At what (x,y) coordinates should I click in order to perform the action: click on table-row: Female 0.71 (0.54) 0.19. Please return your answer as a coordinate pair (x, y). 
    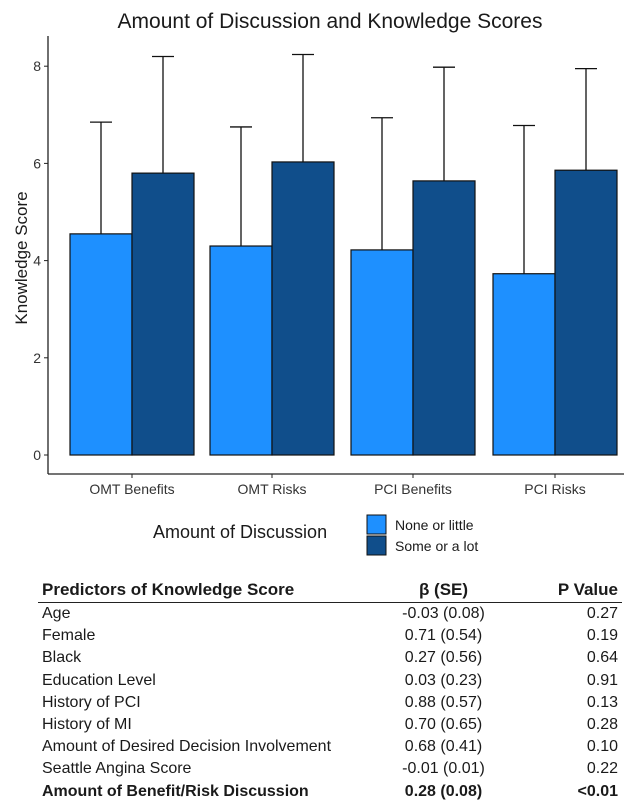
    Looking at the image, I should click on (330, 636).